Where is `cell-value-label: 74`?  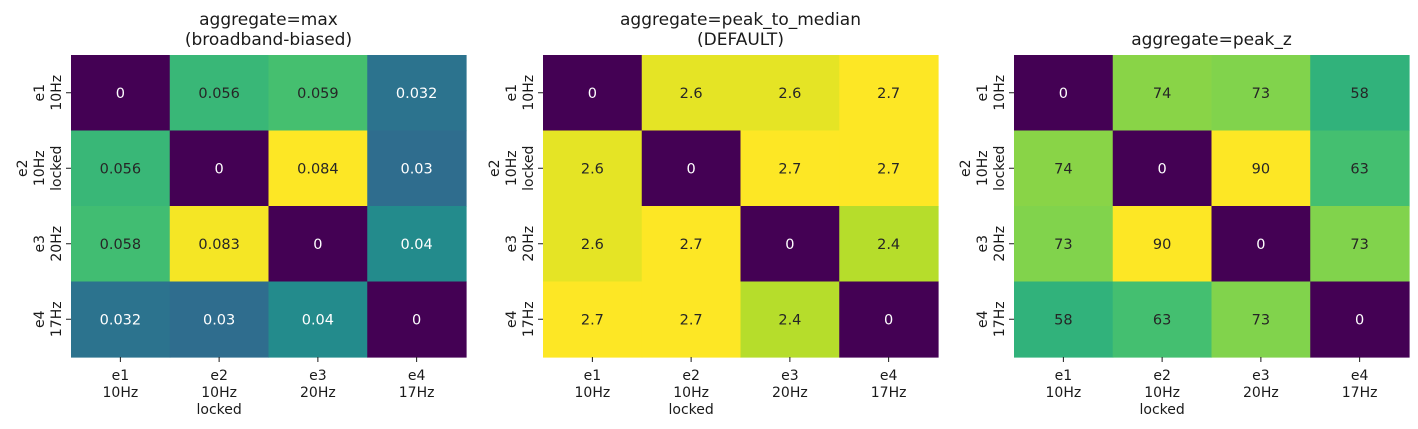 cell-value-label: 74 is located at coordinates (1162, 94).